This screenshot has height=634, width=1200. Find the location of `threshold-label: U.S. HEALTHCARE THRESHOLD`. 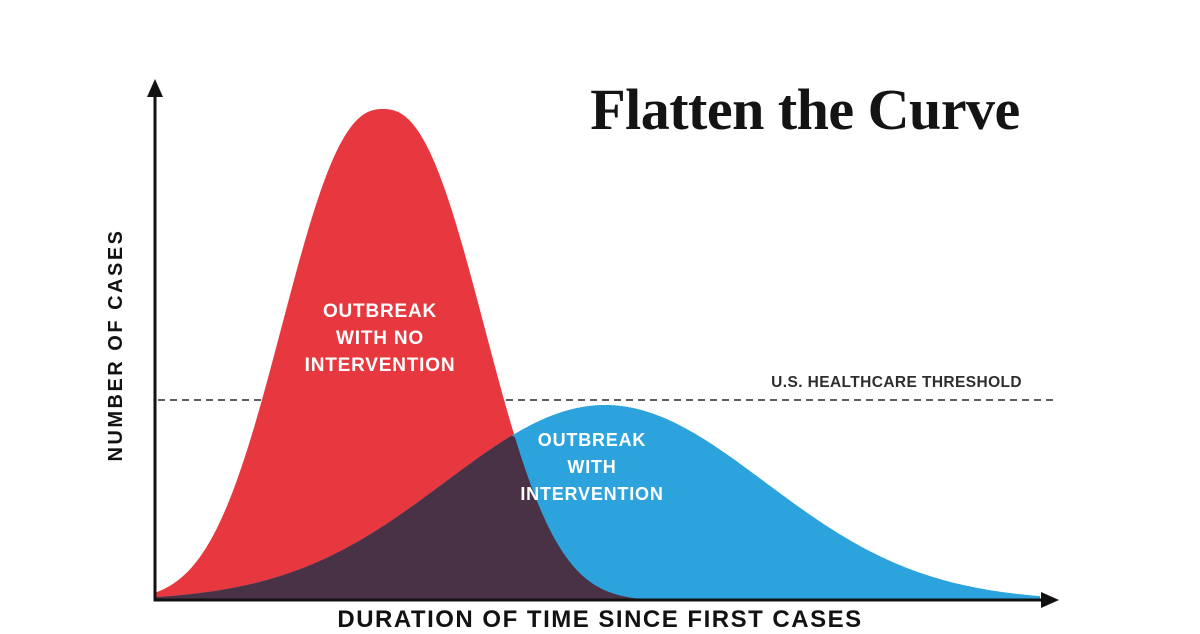

threshold-label: U.S. HEALTHCARE THRESHOLD is located at coordinates (896, 382).